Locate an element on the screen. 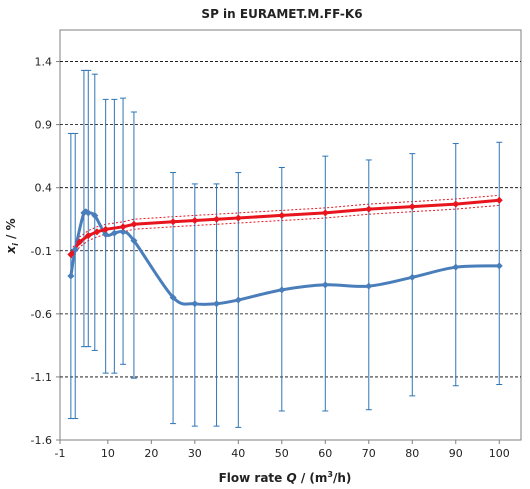  x-tick-label: 10 is located at coordinates (108, 453).